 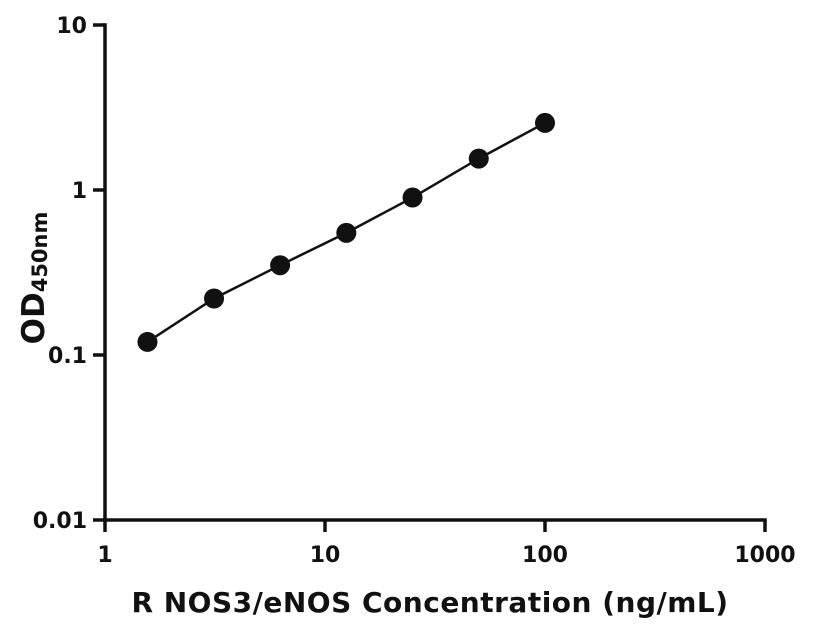 I want to click on x-axis-title: R NOS3/eNOS Concentration (ng/mL), so click(x=430, y=602).